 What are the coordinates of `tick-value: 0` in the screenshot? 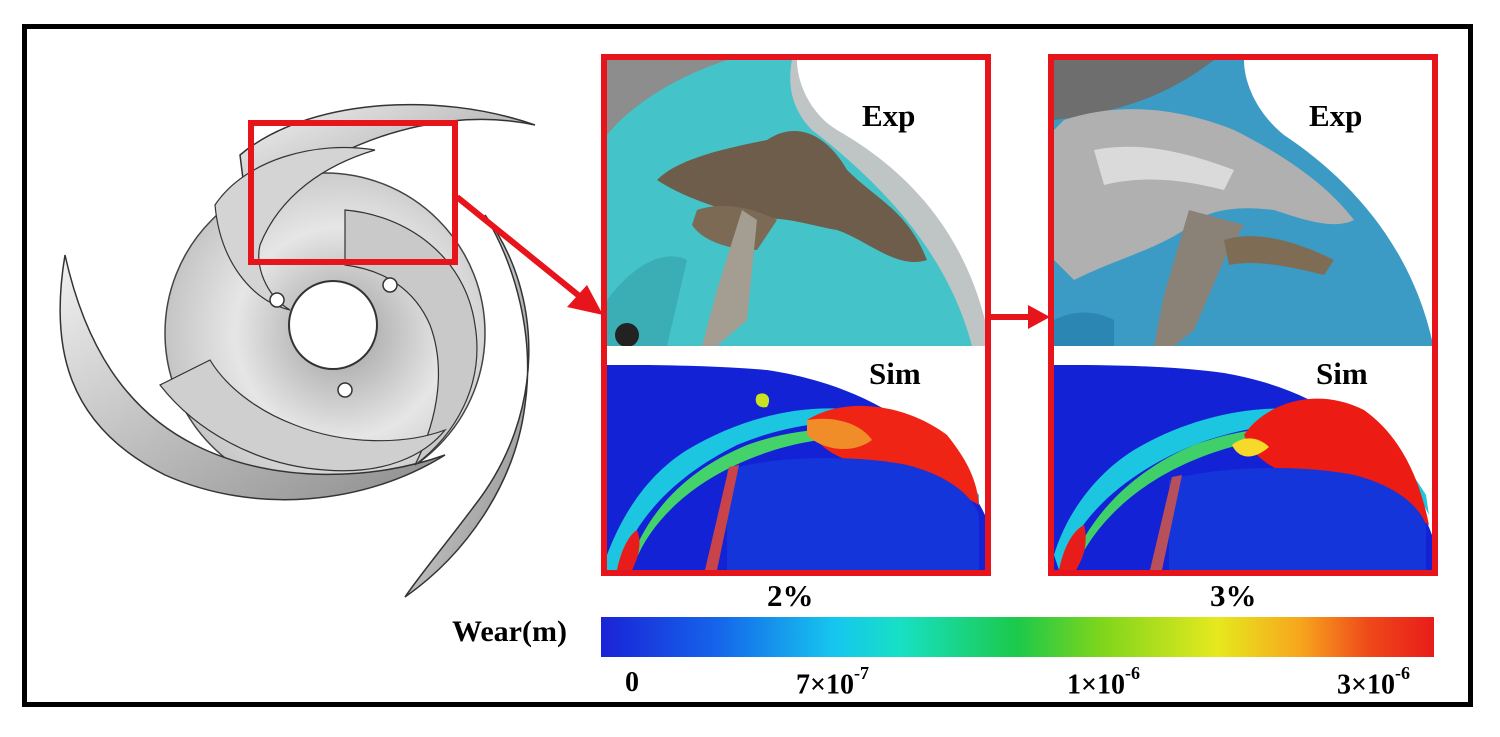 It's located at (632, 682).